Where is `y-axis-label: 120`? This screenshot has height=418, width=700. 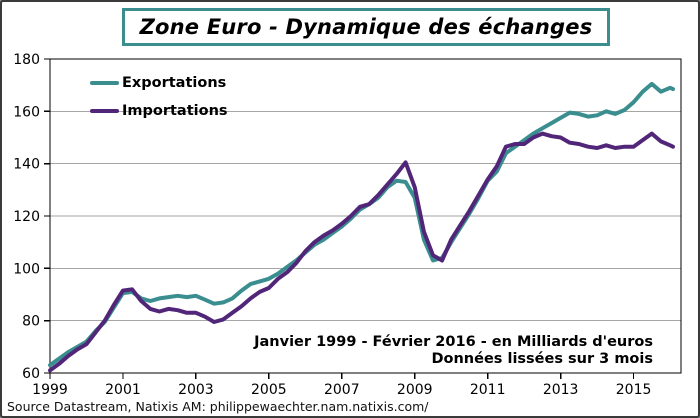
y-axis-label: 120 is located at coordinates (26, 217).